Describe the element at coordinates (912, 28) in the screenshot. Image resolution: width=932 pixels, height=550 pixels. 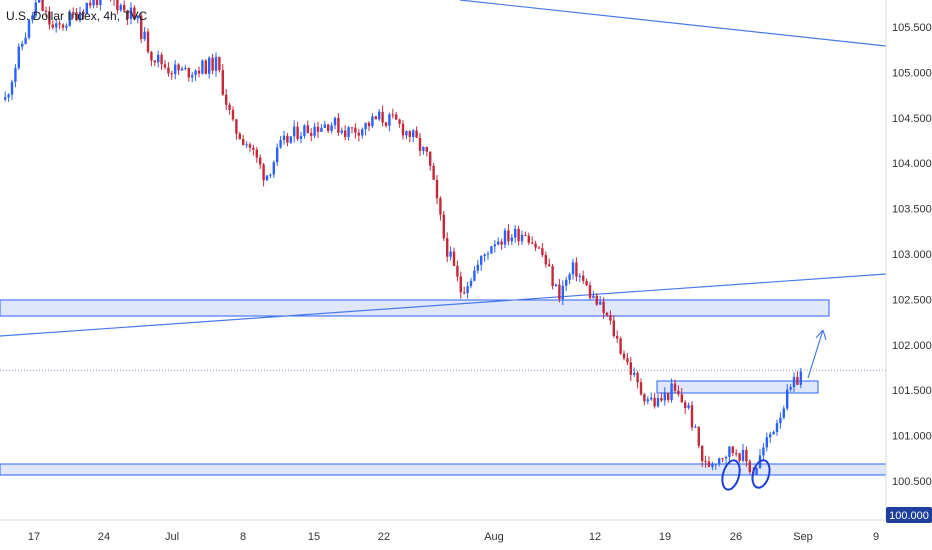
I see `price-tick-label: 105.500` at that location.